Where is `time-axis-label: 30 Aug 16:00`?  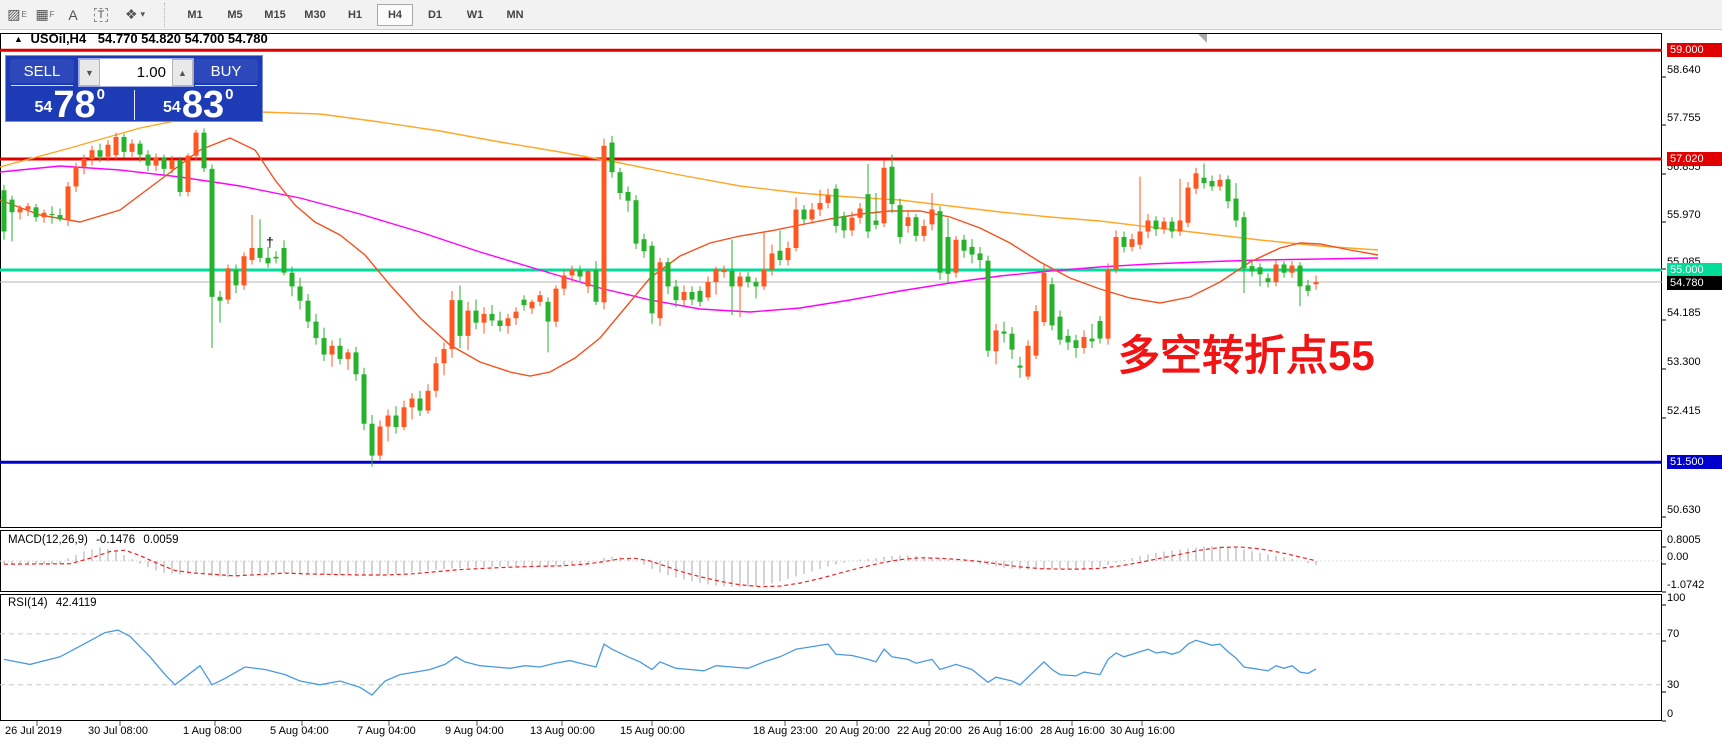
time-axis-label: 30 Aug 16:00 is located at coordinates (1142, 731).